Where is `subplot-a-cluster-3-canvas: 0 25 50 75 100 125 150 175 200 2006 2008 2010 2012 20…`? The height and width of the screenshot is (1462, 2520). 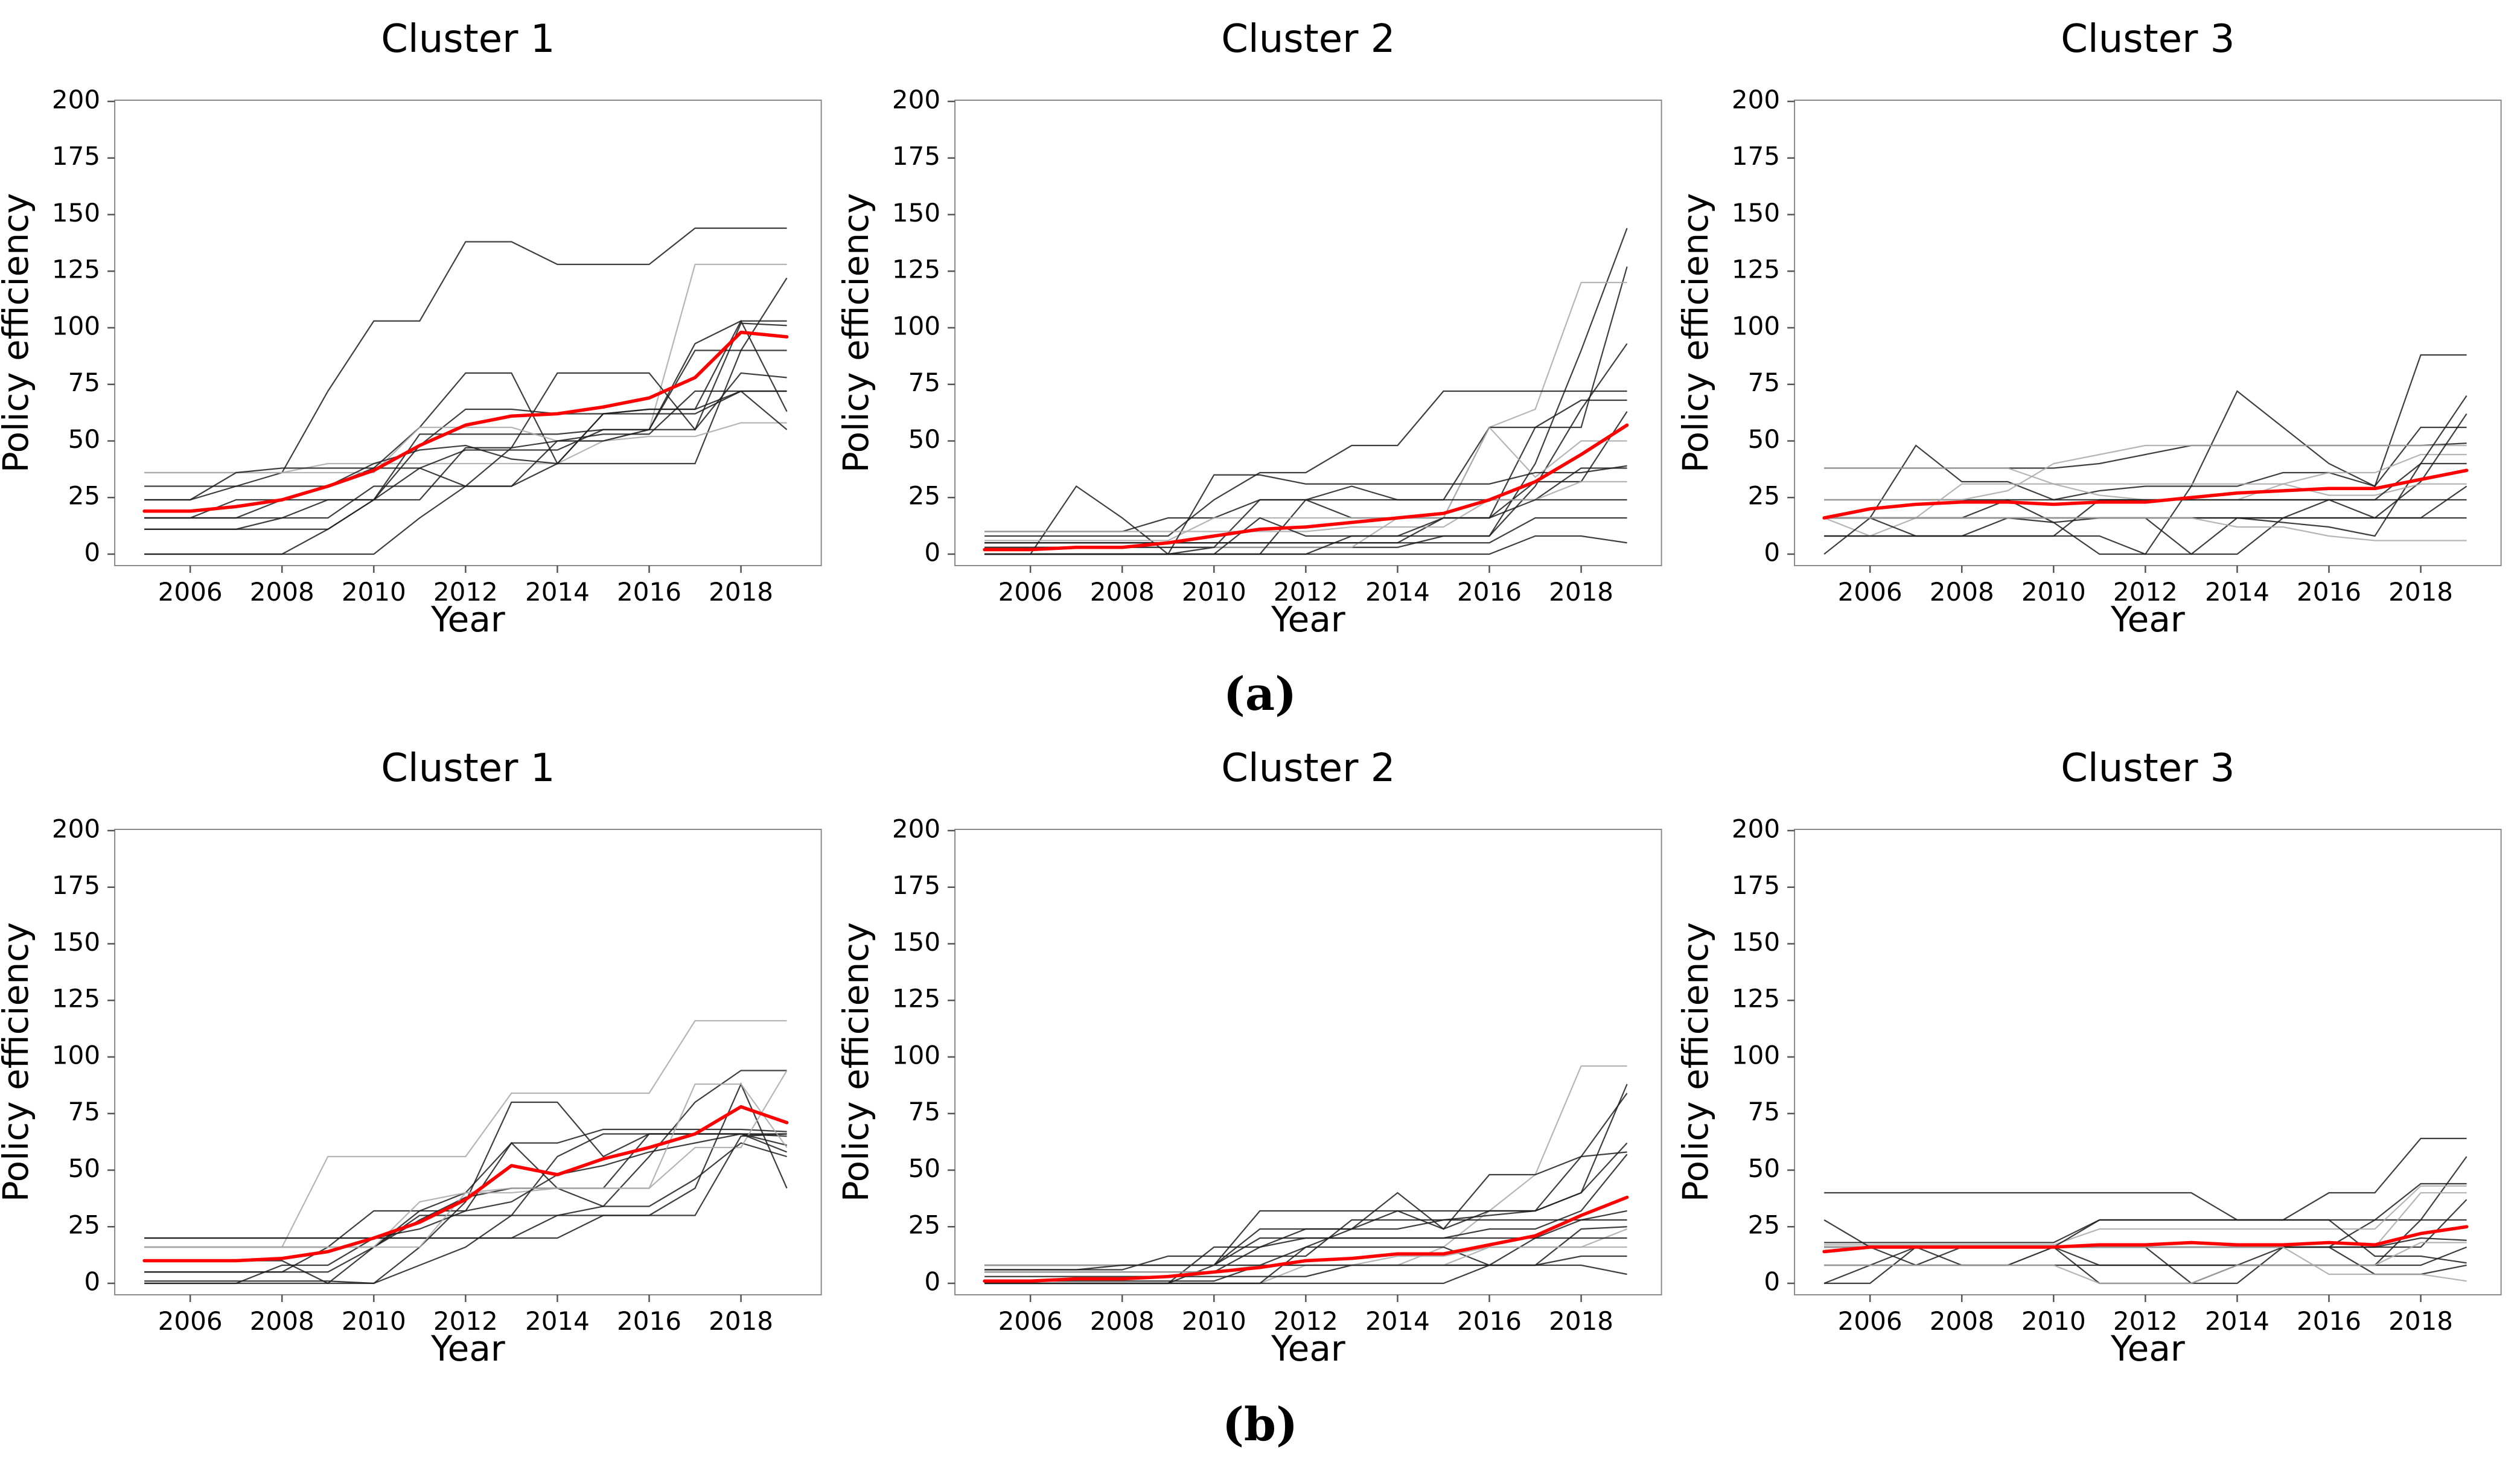
subplot-a-cluster-3-canvas: 0 25 50 75 100 125 150 175 200 2006 2008 2010 2012 20… is located at coordinates (2091, 328).